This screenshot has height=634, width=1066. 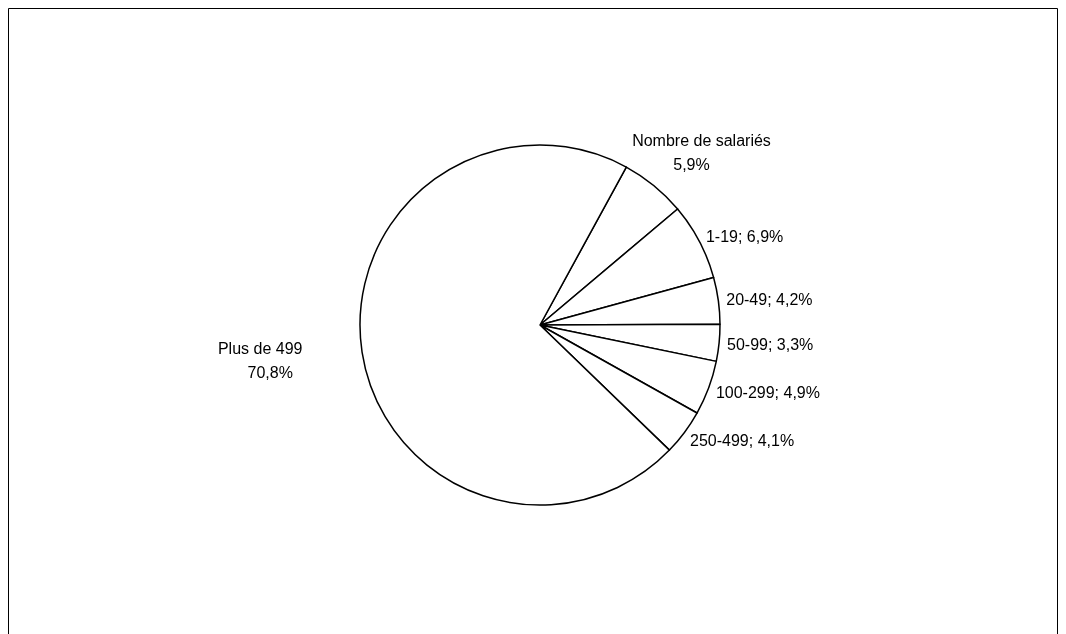 I want to click on slice-label: 20-49; 4,2%, so click(x=769, y=300).